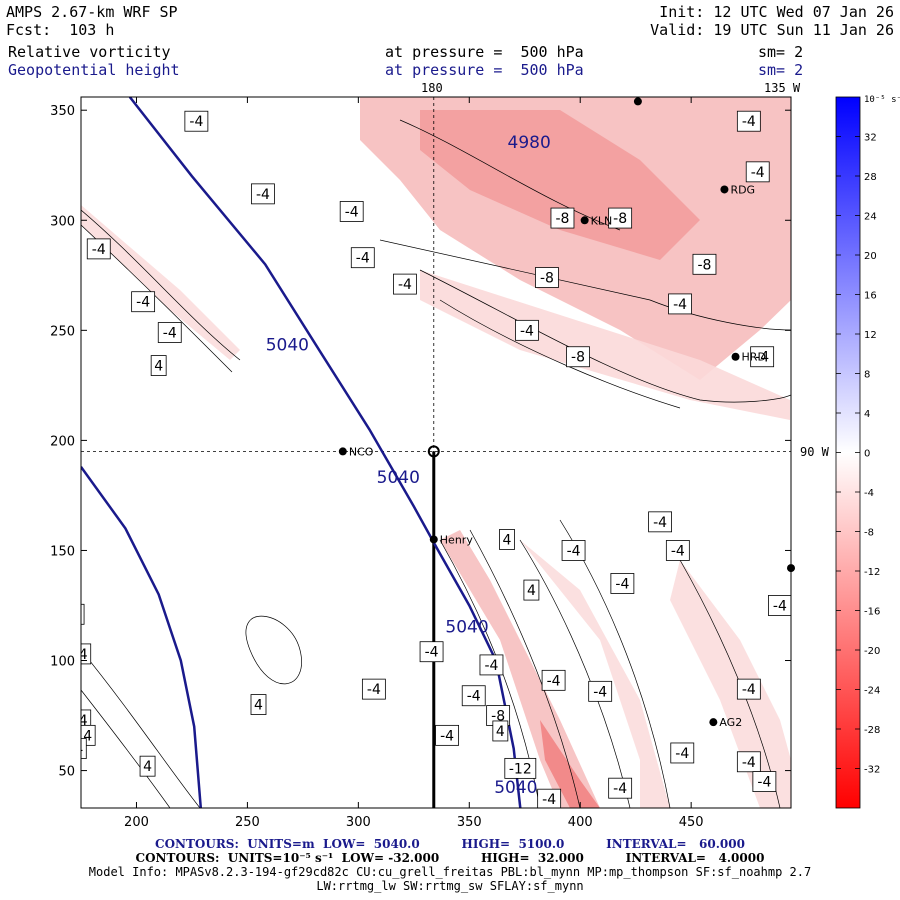 This screenshot has width=900, height=900. What do you see at coordinates (66, 772) in the screenshot?
I see `y-tick-label: 50` at bounding box center [66, 772].